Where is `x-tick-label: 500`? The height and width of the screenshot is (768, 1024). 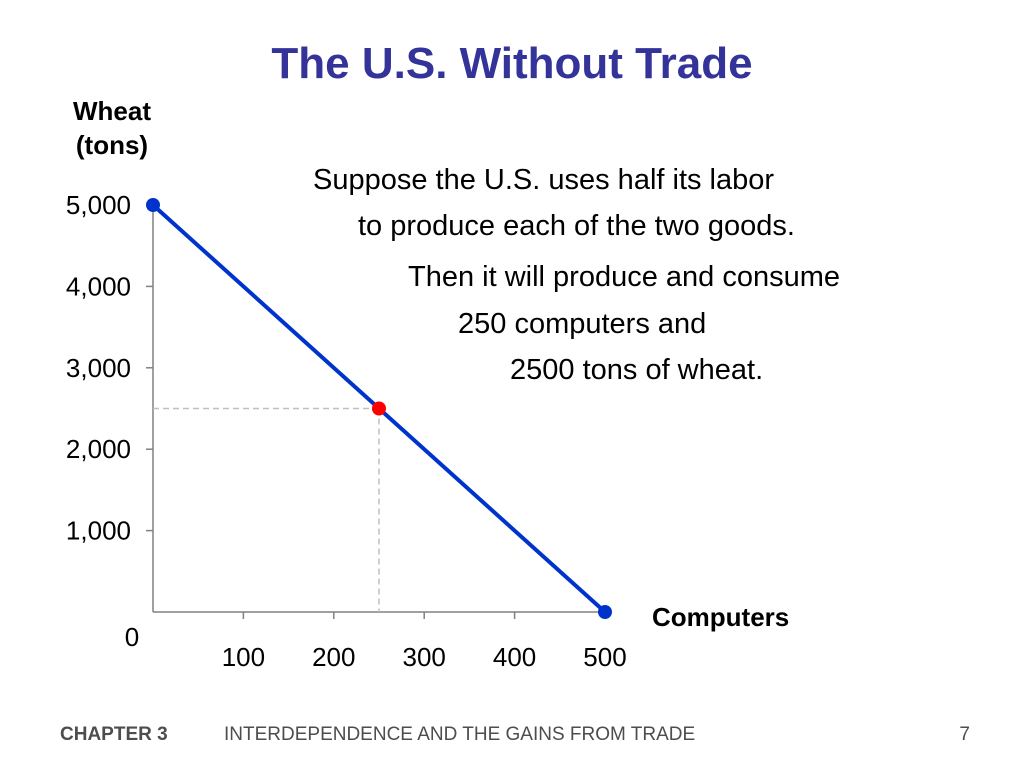 x-tick-label: 500 is located at coordinates (604, 657).